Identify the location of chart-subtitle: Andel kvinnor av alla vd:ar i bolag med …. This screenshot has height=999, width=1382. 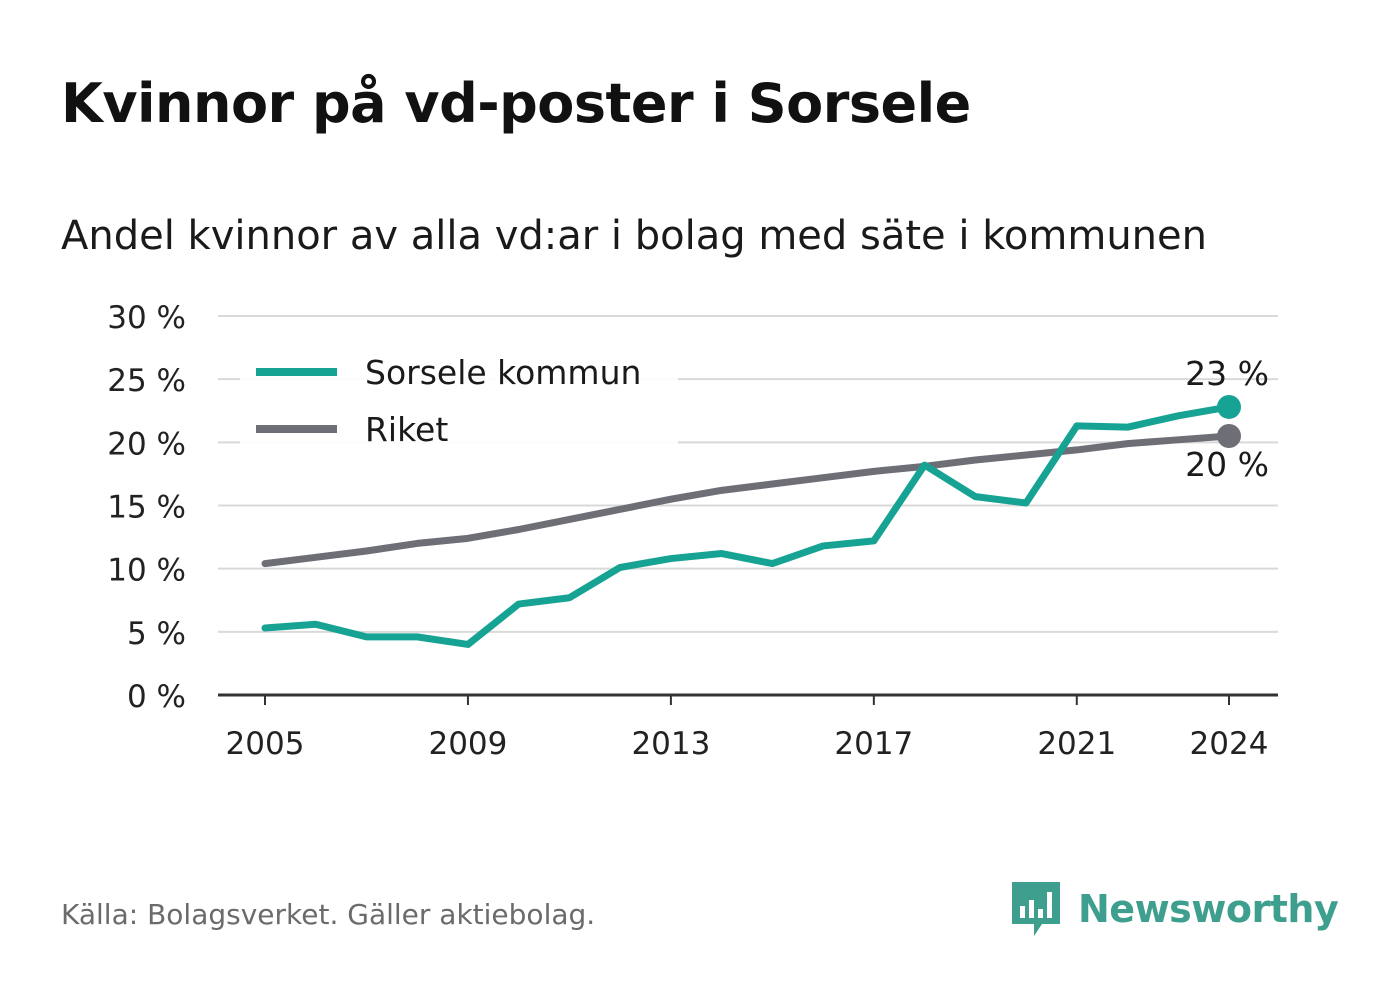
(634, 236).